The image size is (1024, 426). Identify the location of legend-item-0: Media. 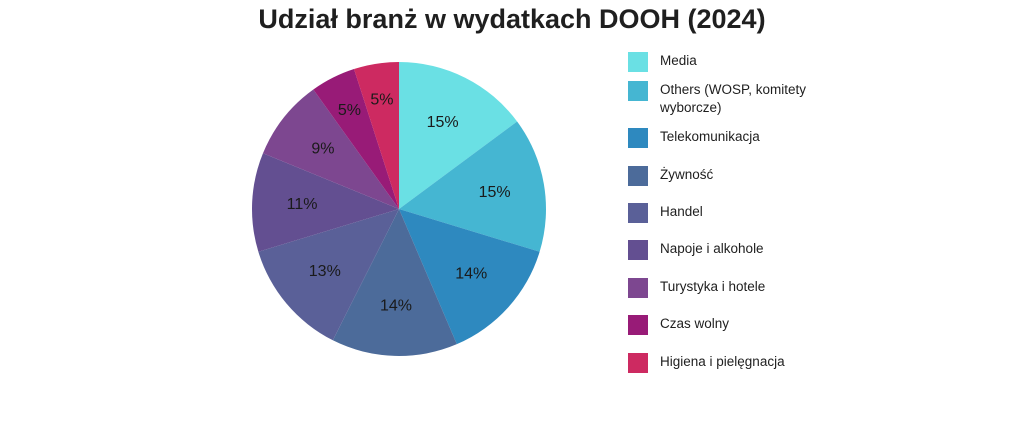
(729, 62).